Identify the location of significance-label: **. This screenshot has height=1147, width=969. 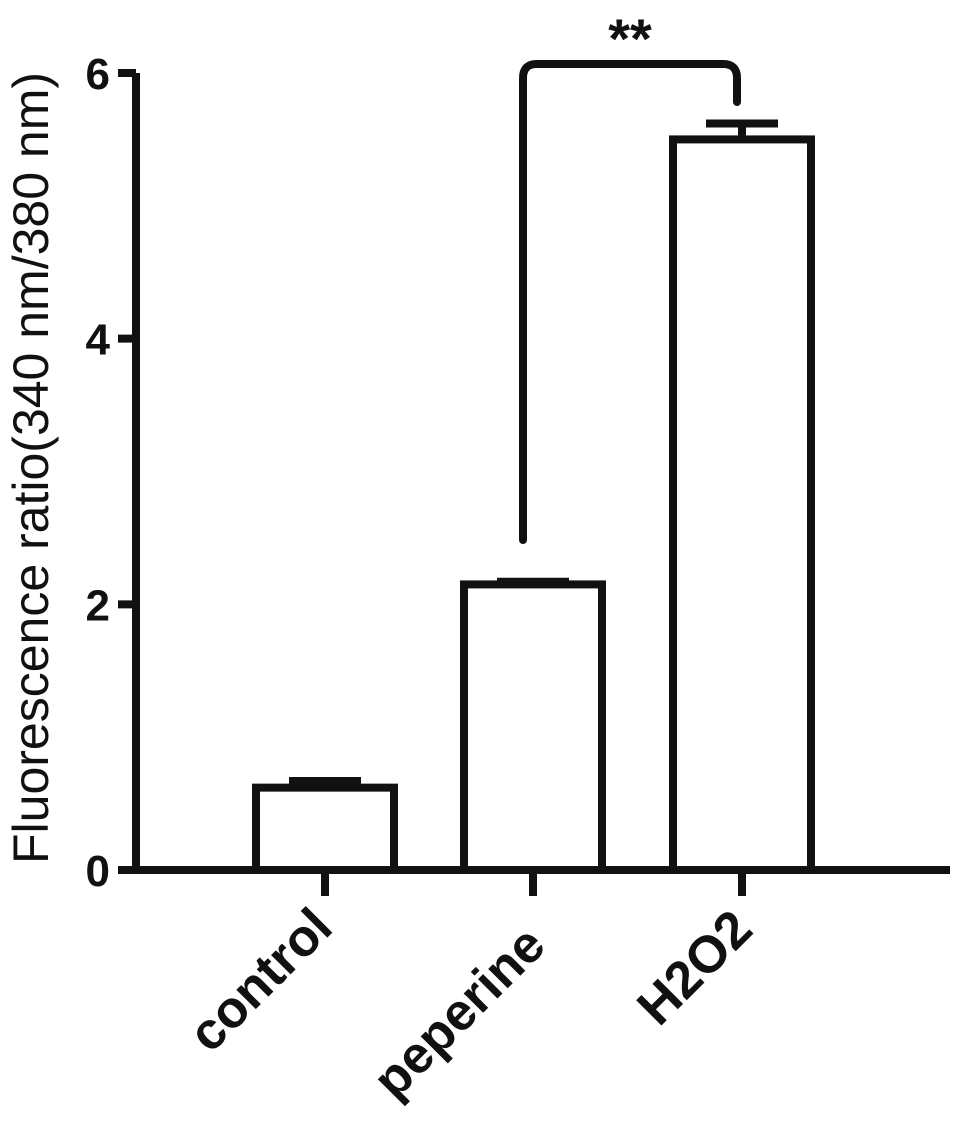
(630, 38).